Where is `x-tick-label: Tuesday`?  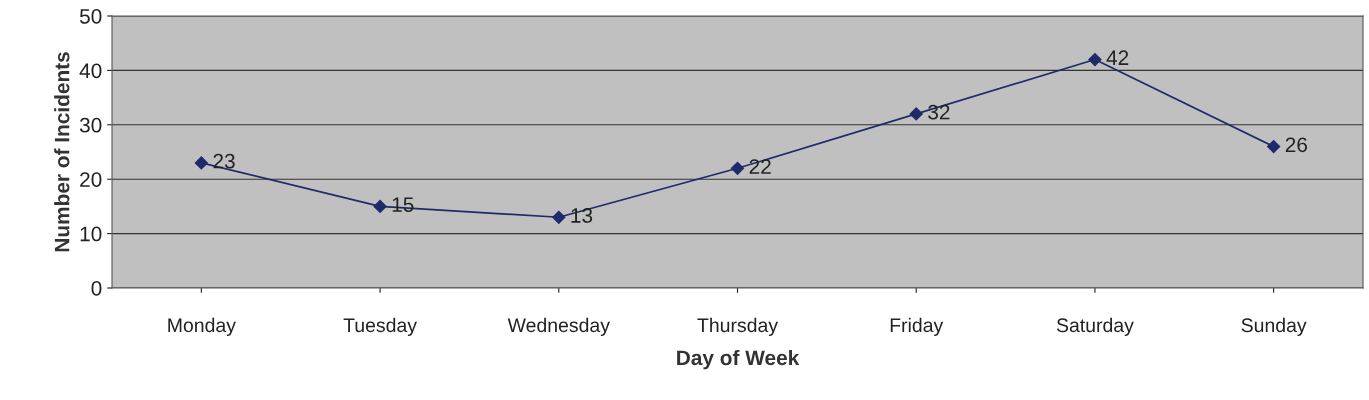 x-tick-label: Tuesday is located at coordinates (380, 326).